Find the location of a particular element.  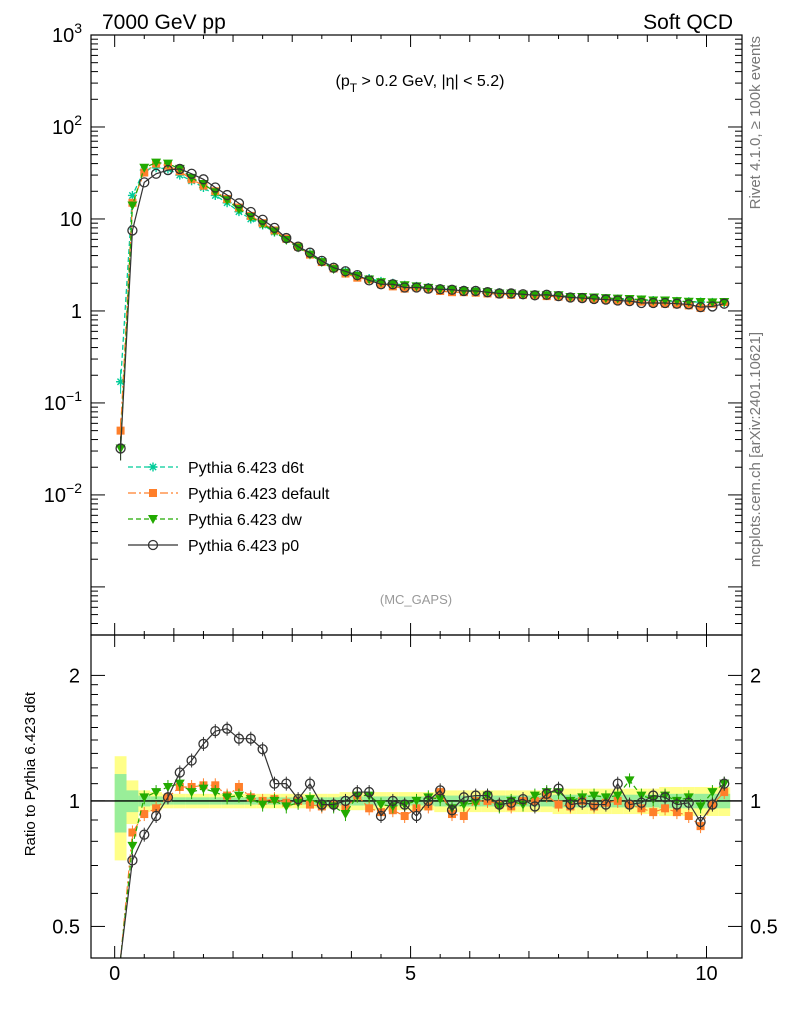

ratio-ylabel: Ratio to Pythia 6.423 d6t is located at coordinates (30, 773).